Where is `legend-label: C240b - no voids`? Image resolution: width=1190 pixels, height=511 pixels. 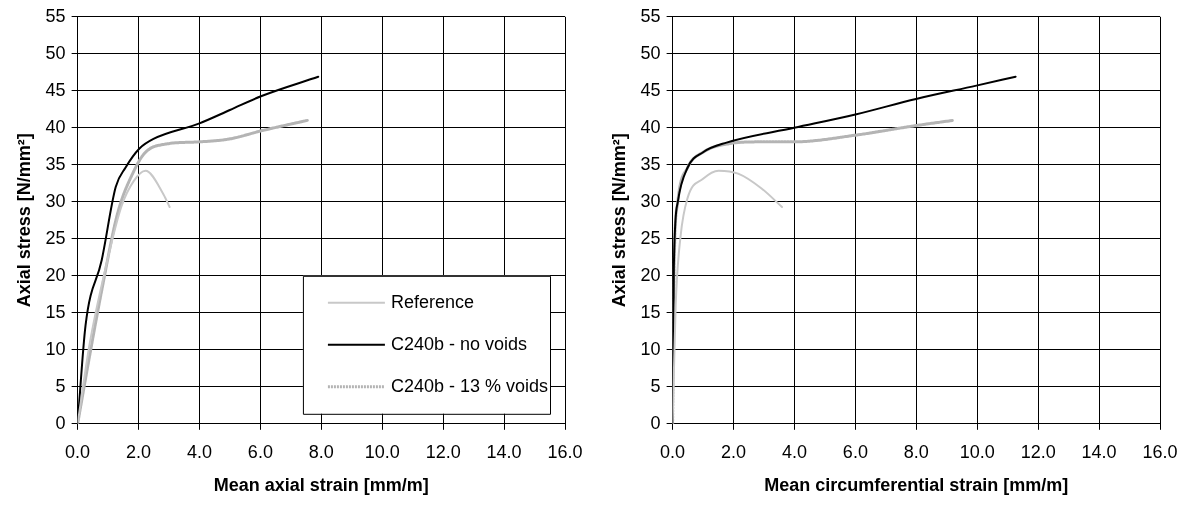
legend-label: C240b - no voids is located at coordinates (459, 343).